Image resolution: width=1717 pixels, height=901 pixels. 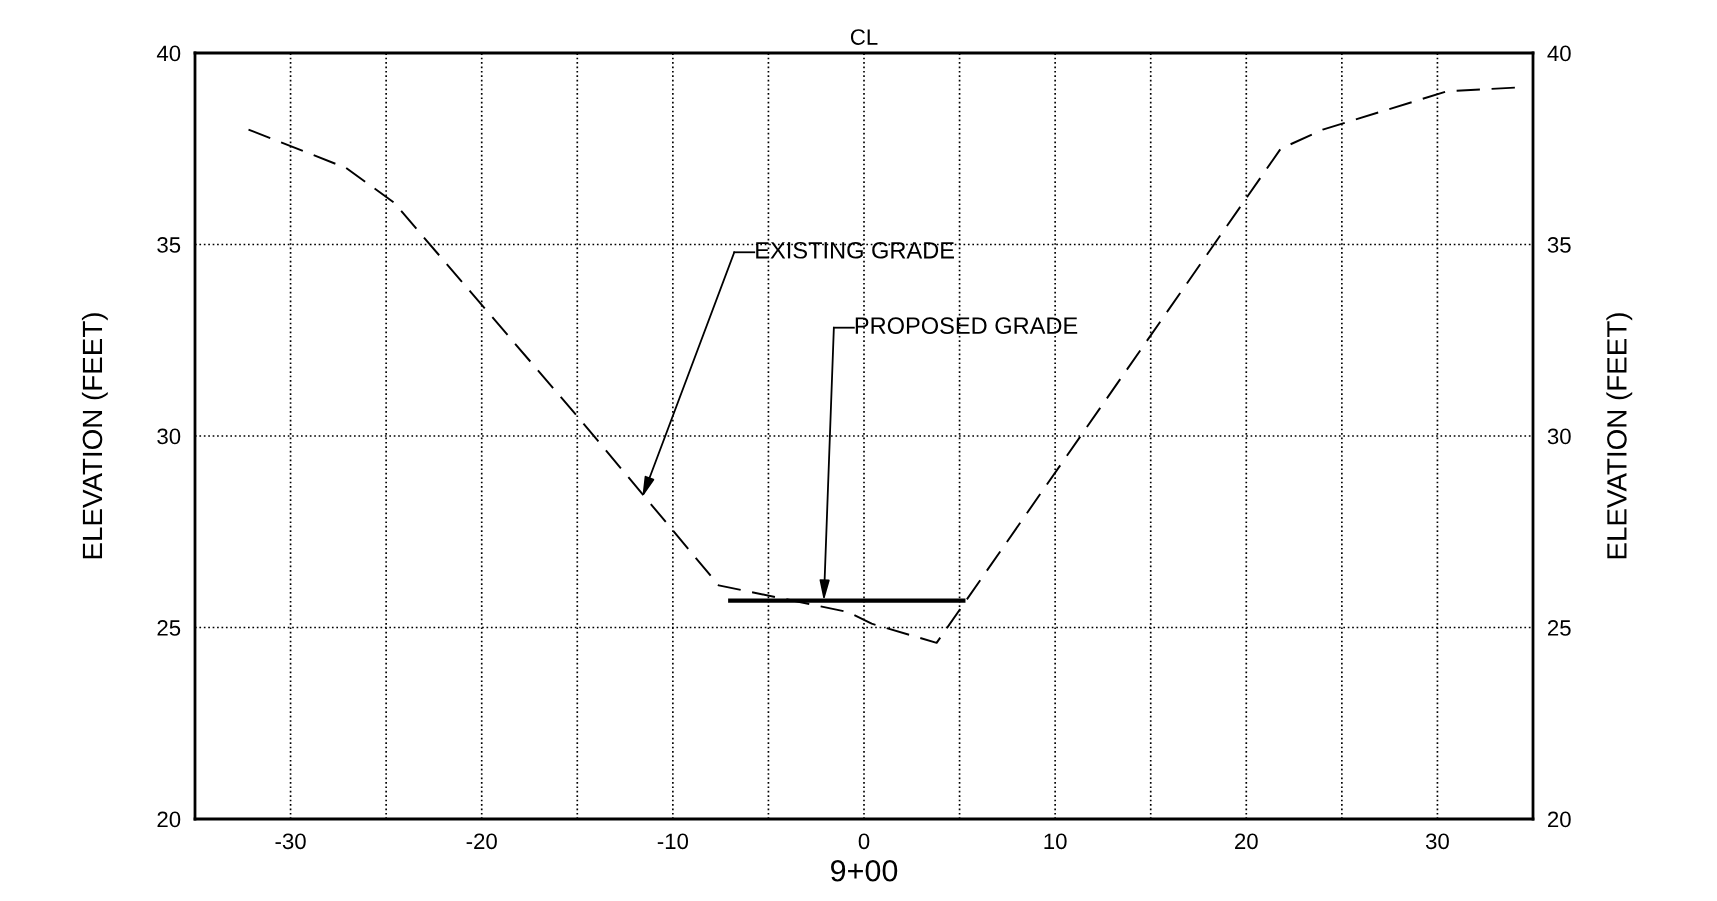 What do you see at coordinates (169, 819) in the screenshot?
I see `y-tick-label: 20` at bounding box center [169, 819].